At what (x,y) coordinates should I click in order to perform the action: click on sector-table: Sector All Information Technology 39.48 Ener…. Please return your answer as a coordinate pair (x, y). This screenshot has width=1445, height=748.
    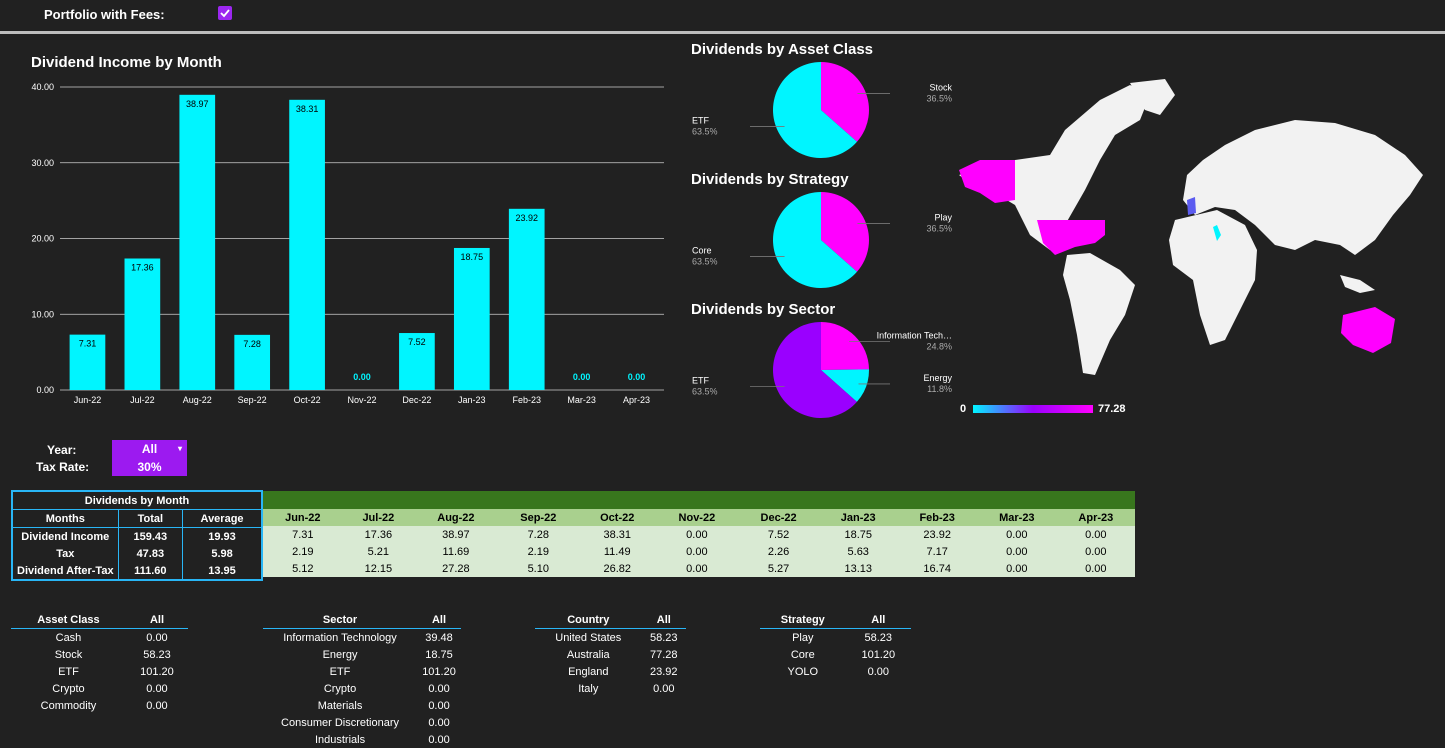
    Looking at the image, I should click on (362, 679).